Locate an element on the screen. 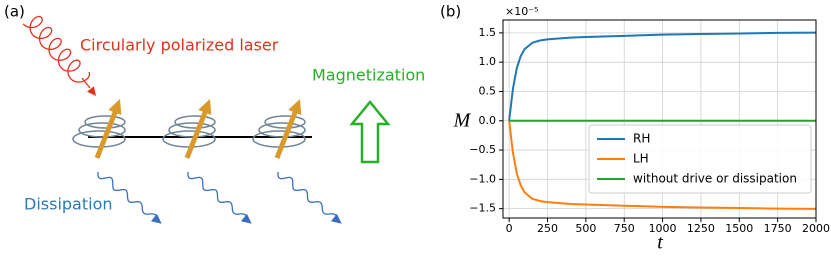  y-tick-label: 0.5 is located at coordinates (488, 90).